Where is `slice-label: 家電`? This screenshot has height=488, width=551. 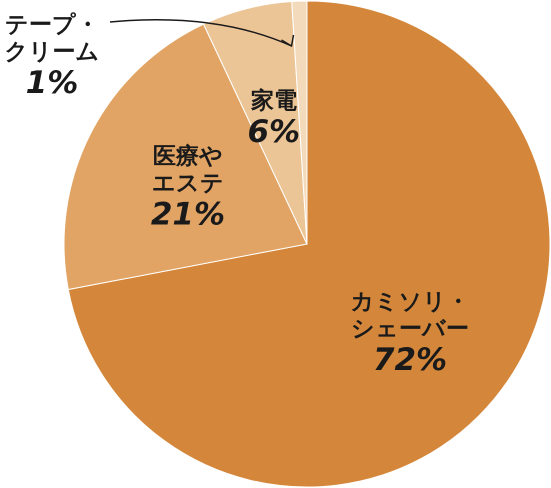
slice-label: 家電 is located at coordinates (273, 100).